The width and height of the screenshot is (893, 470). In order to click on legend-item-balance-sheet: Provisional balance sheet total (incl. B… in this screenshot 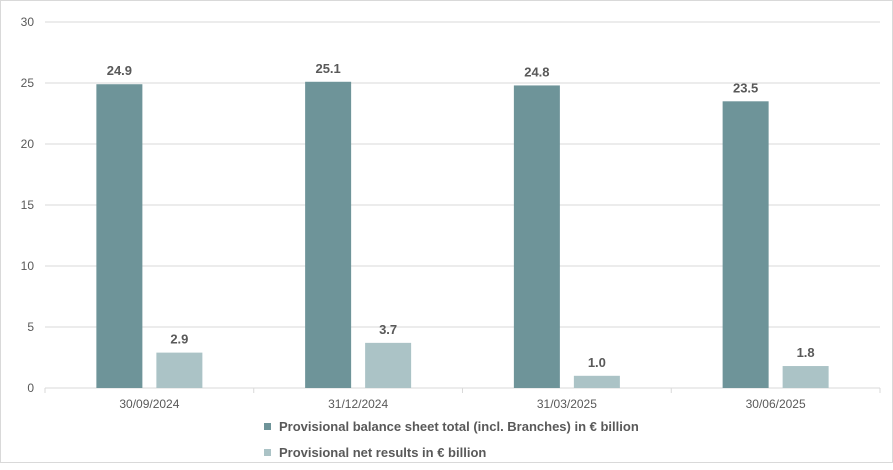, I will do `click(451, 426)`.